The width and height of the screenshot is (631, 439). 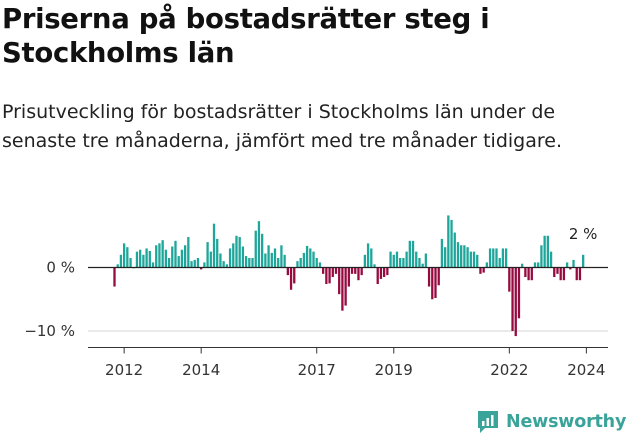 What do you see at coordinates (488, 422) in the screenshot?
I see `newsworthy-logo-icon` at bounding box center [488, 422].